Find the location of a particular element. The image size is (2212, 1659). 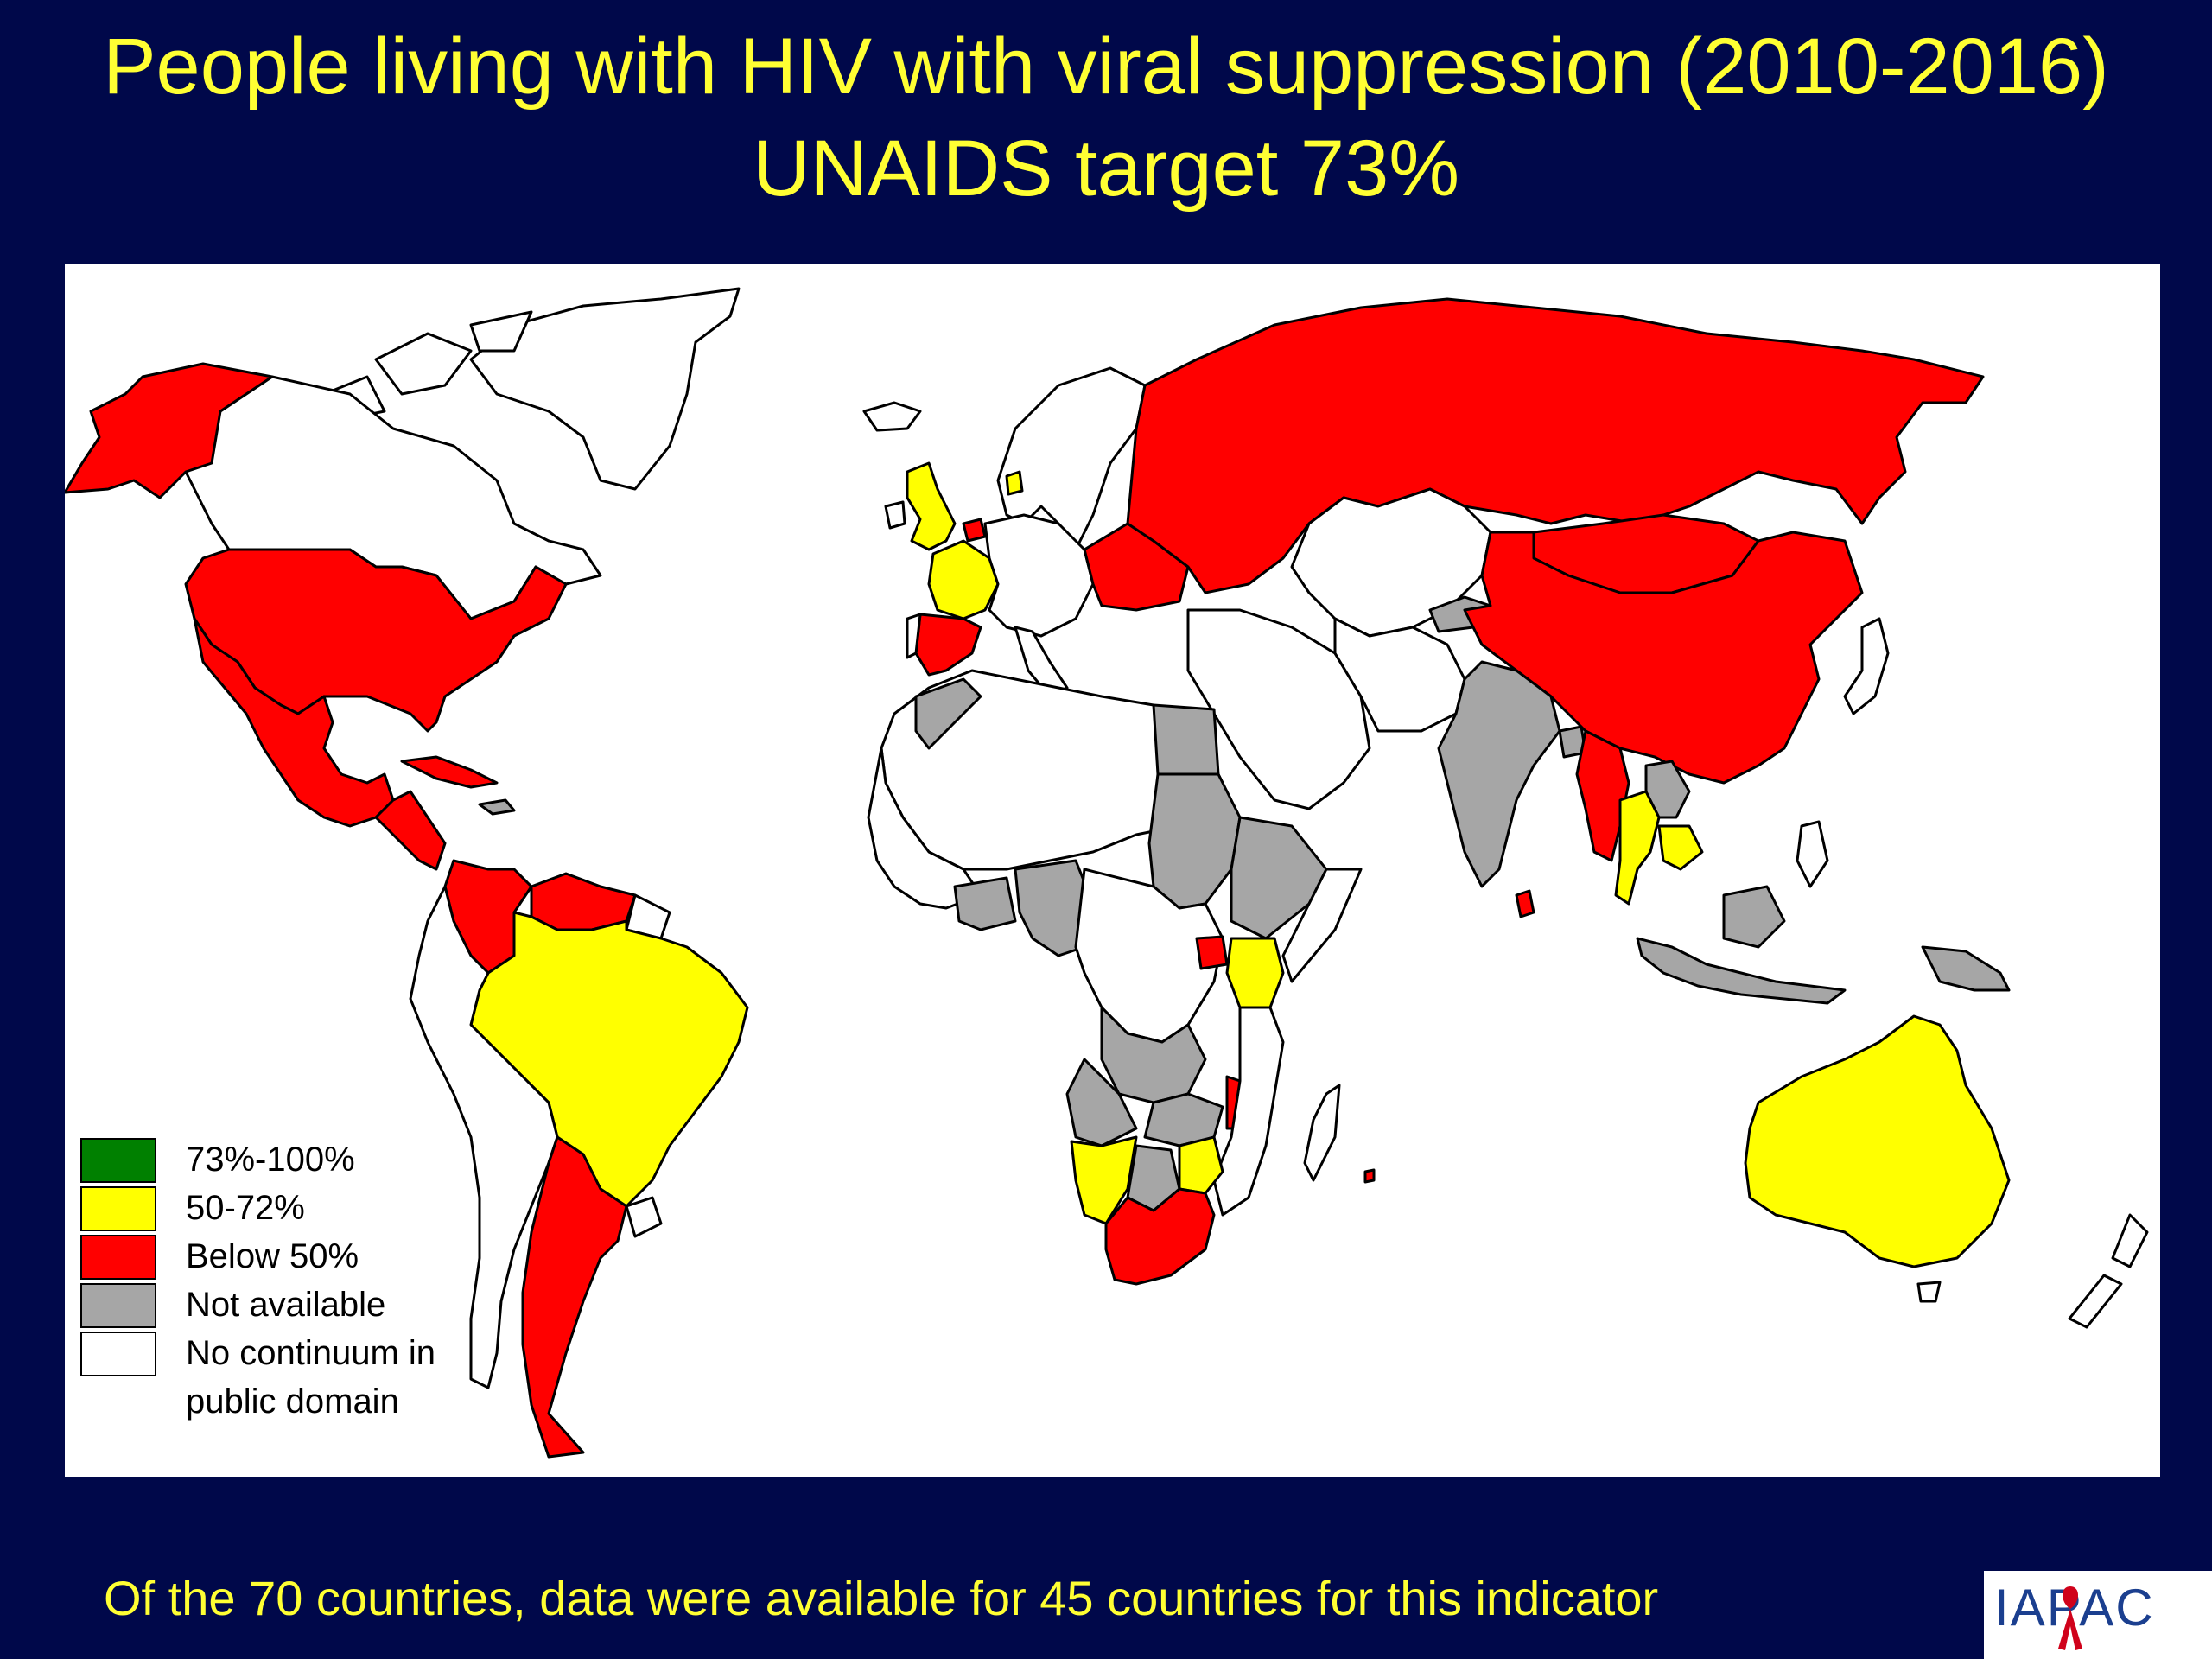

legend-item: 50-72% is located at coordinates (313, 1208).